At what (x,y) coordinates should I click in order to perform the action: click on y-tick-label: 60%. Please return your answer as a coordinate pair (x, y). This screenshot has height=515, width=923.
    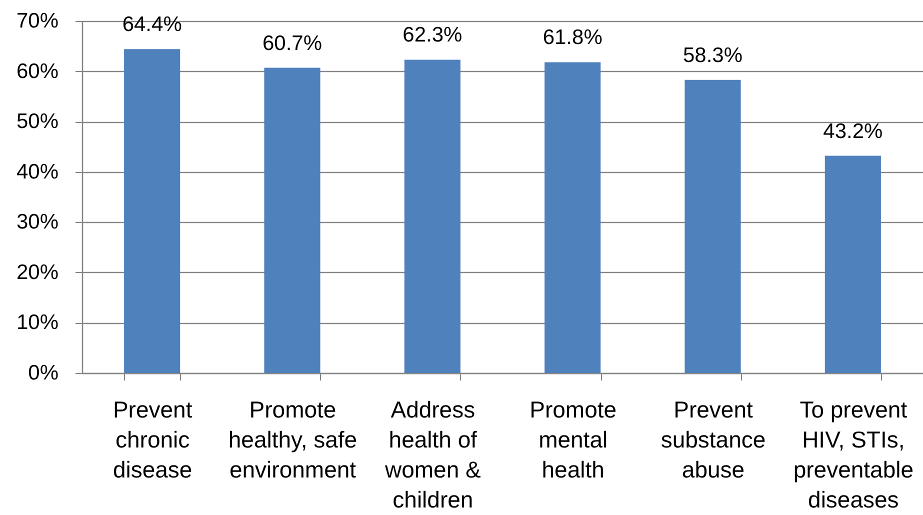
    Looking at the image, I should click on (37, 71).